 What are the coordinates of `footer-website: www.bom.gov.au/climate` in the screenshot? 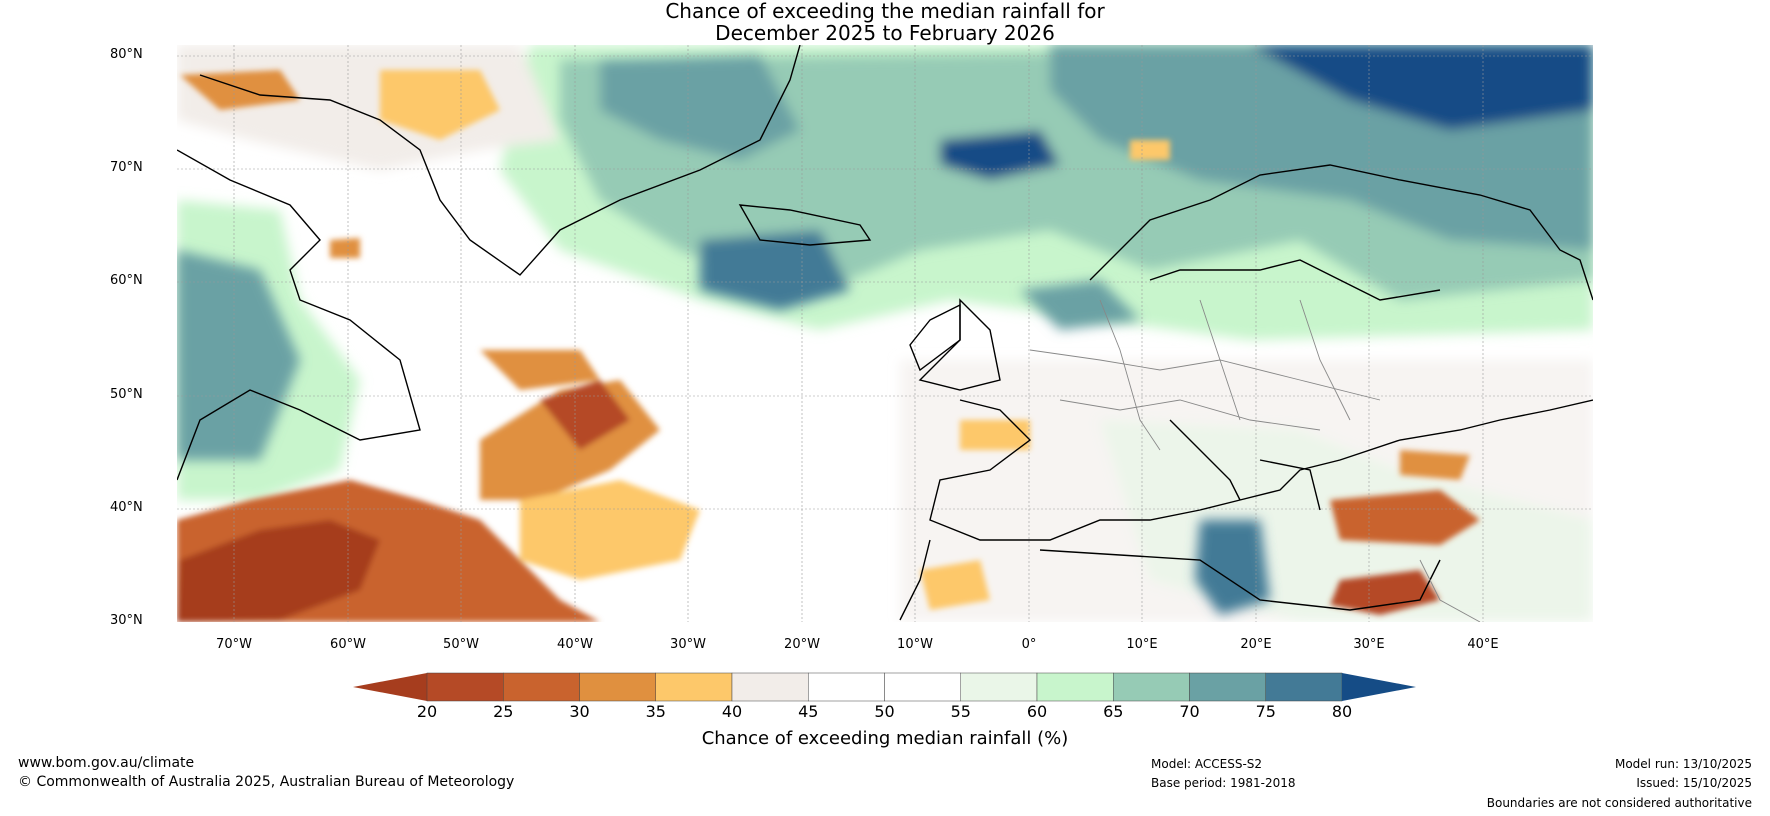 It's located at (106, 763).